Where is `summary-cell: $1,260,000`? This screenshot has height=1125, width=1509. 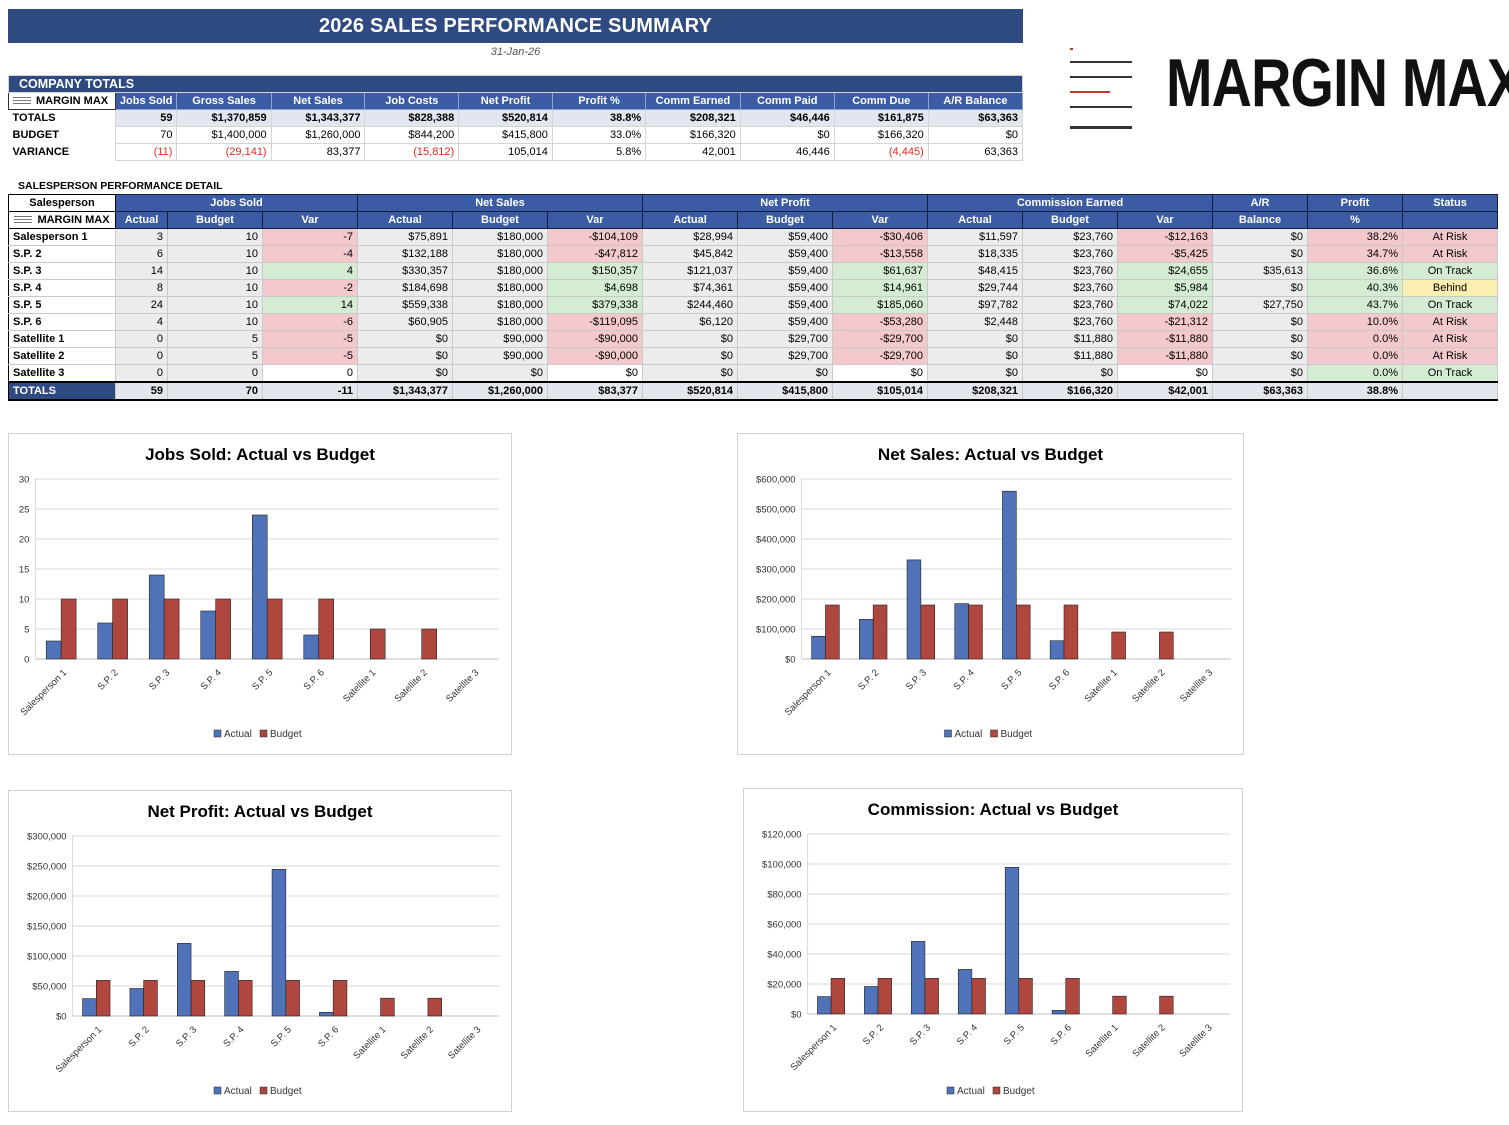
summary-cell: $1,260,000 is located at coordinates (318, 135).